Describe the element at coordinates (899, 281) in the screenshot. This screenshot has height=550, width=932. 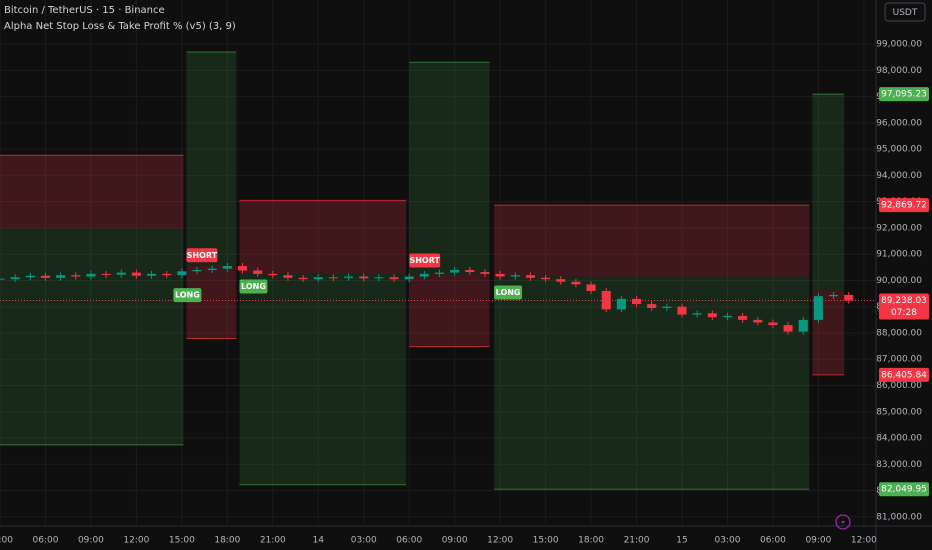
I see `y-tick-label: 90,000.00` at that location.